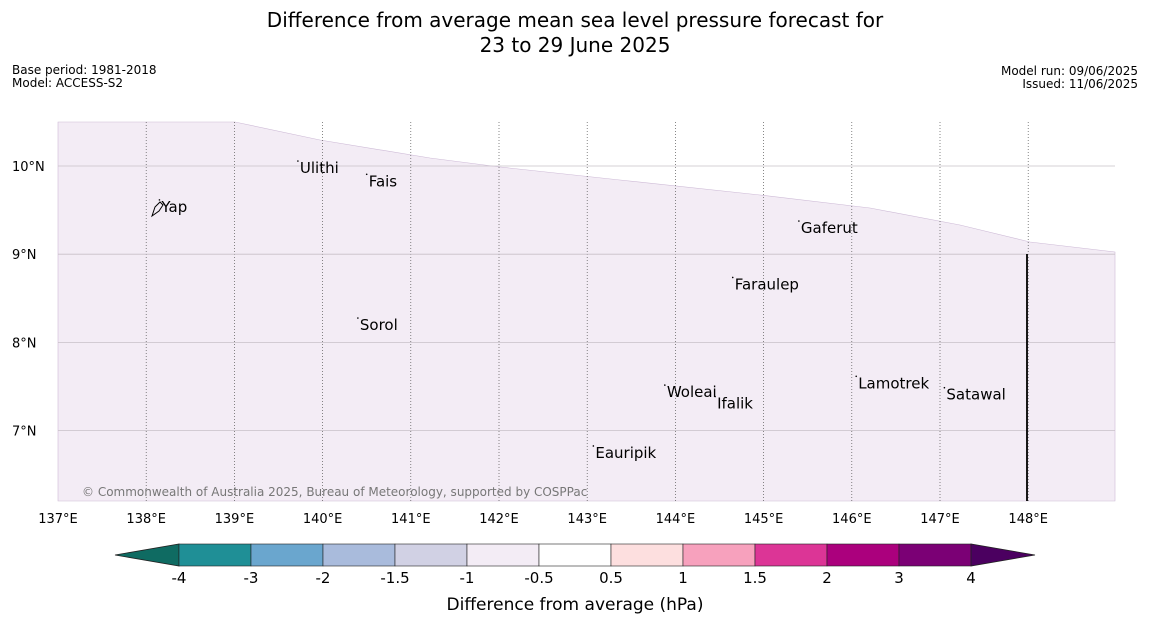 The height and width of the screenshot is (644, 1150). I want to click on colorbar-tick-label: -0.5, so click(538, 578).